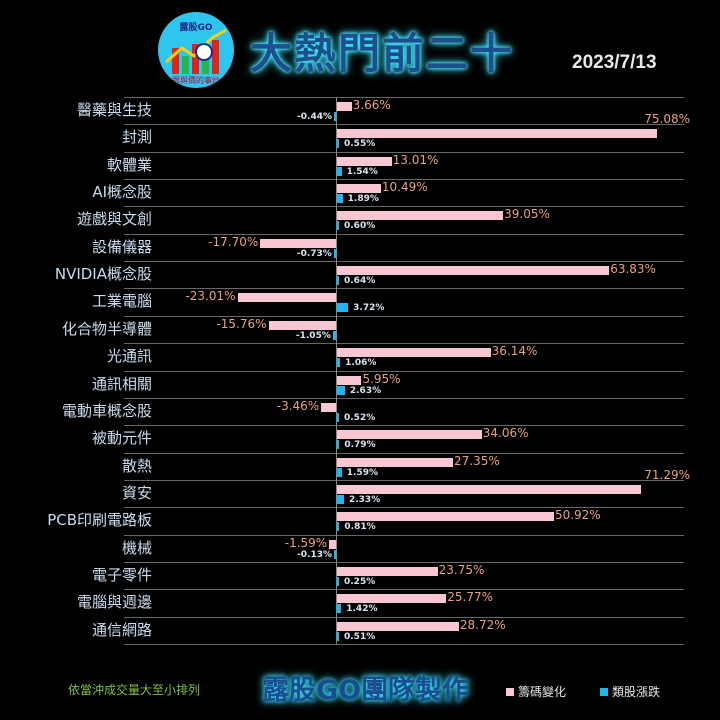 Image resolution: width=720 pixels, height=720 pixels. What do you see at coordinates (121, 301) in the screenshot?
I see `category-label: 工業電腦` at bounding box center [121, 301].